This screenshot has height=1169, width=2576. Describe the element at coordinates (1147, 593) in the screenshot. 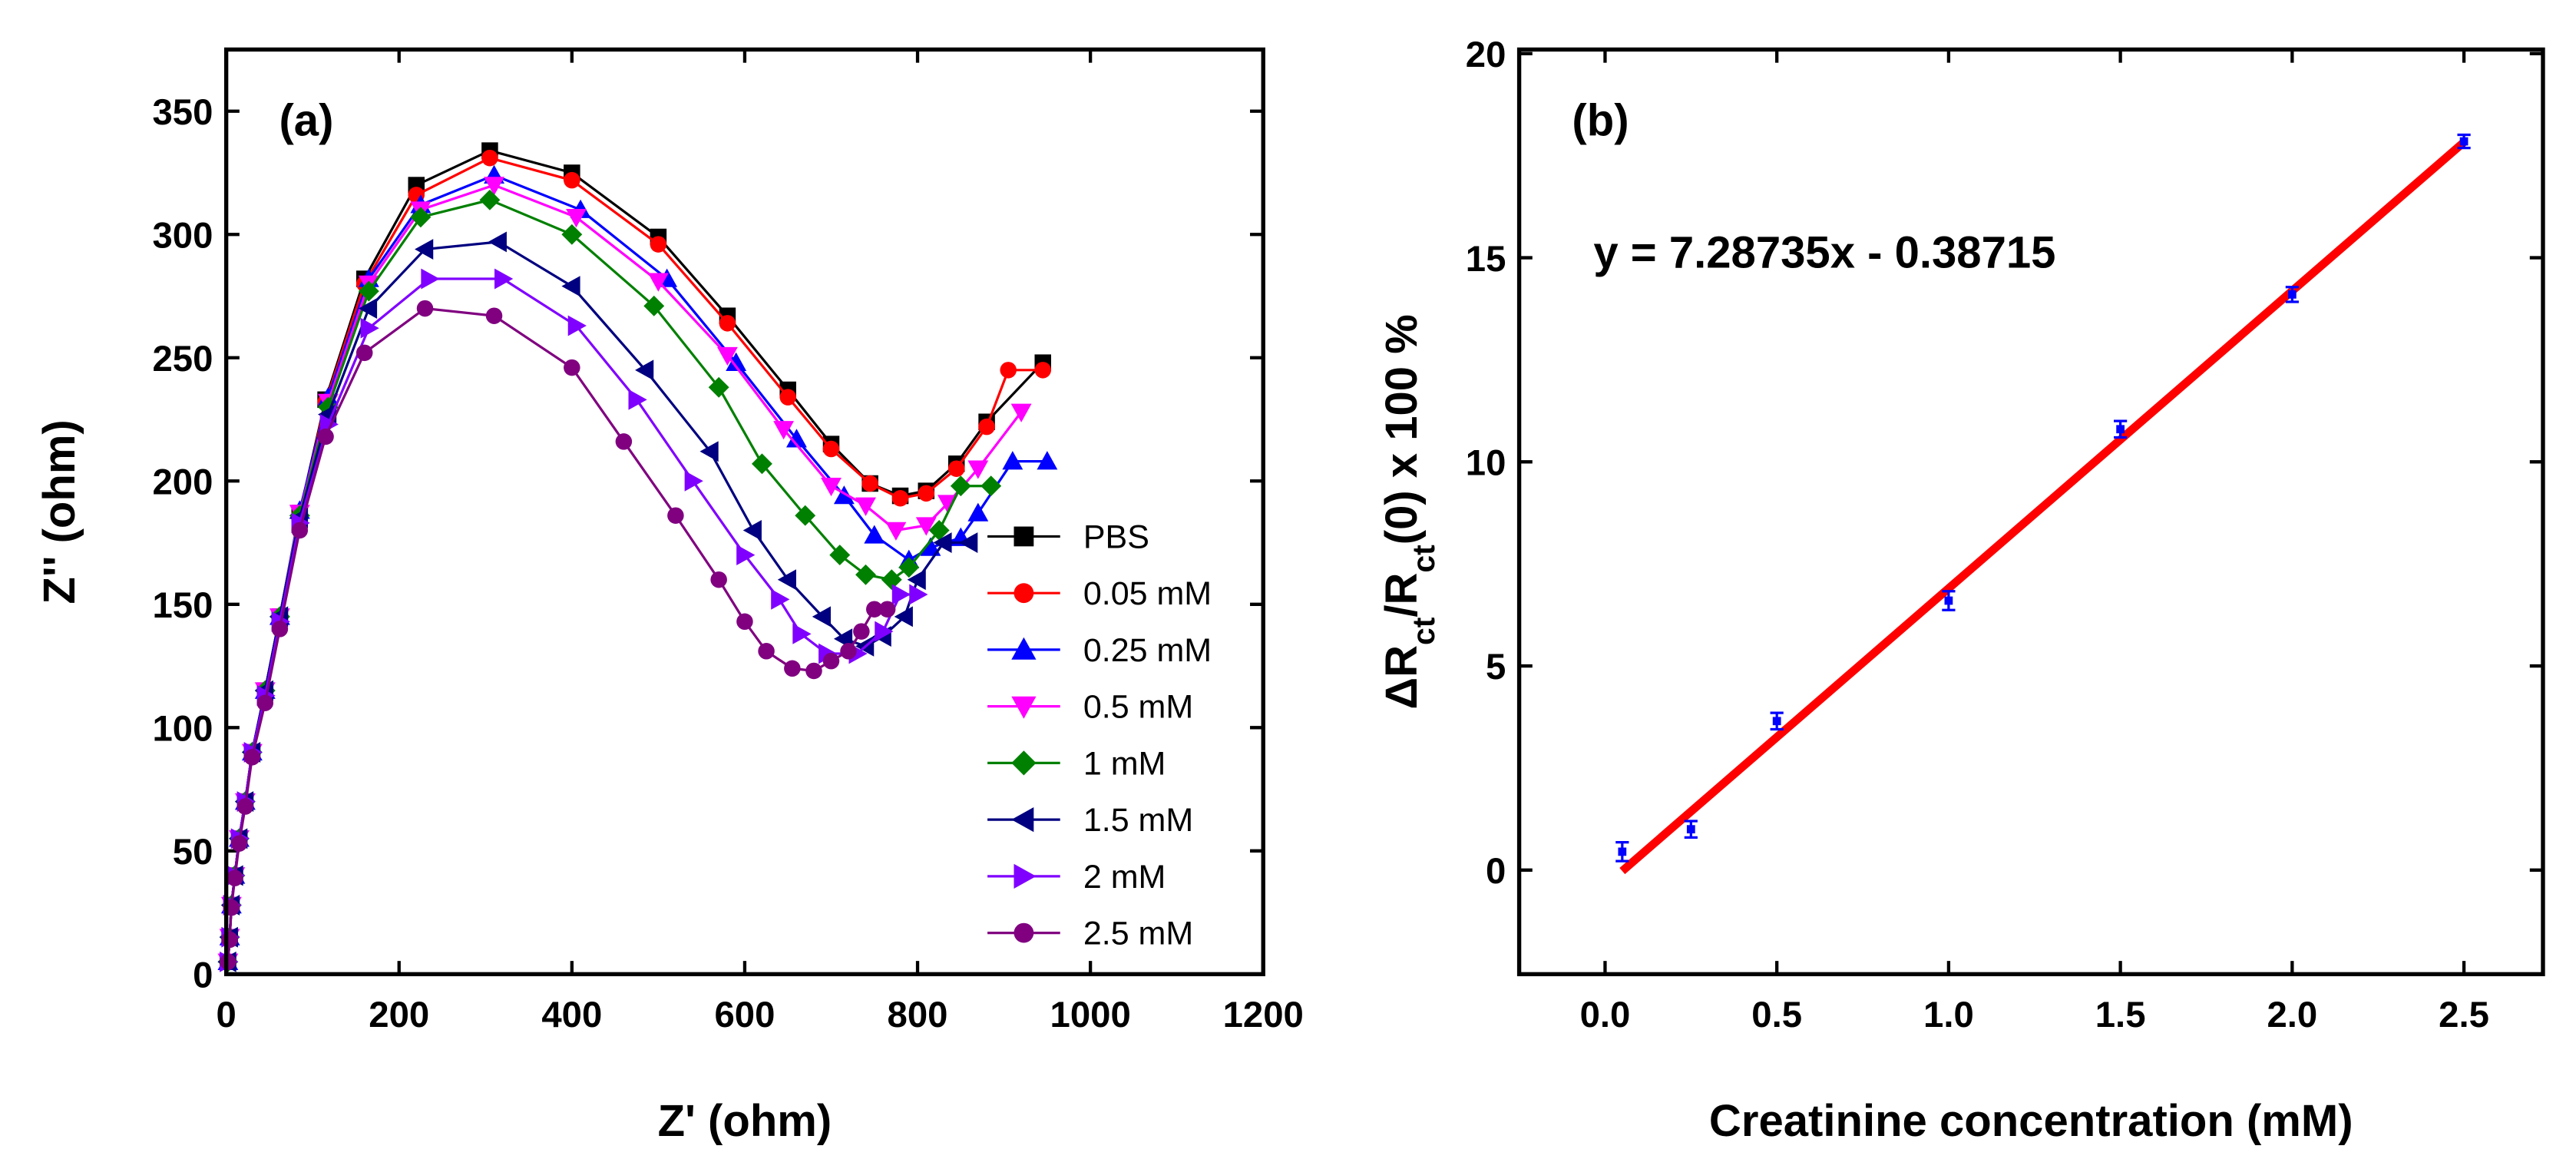

I see `legend-label: 0.05 mM` at that location.